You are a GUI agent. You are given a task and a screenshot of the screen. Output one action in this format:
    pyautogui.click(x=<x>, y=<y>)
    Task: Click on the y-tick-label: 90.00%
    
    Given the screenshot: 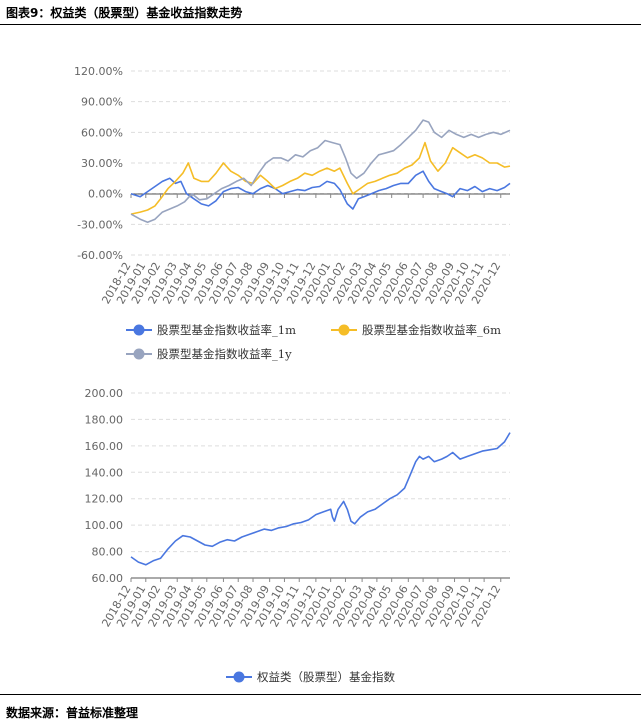 What is the action you would take?
    pyautogui.click(x=102, y=102)
    